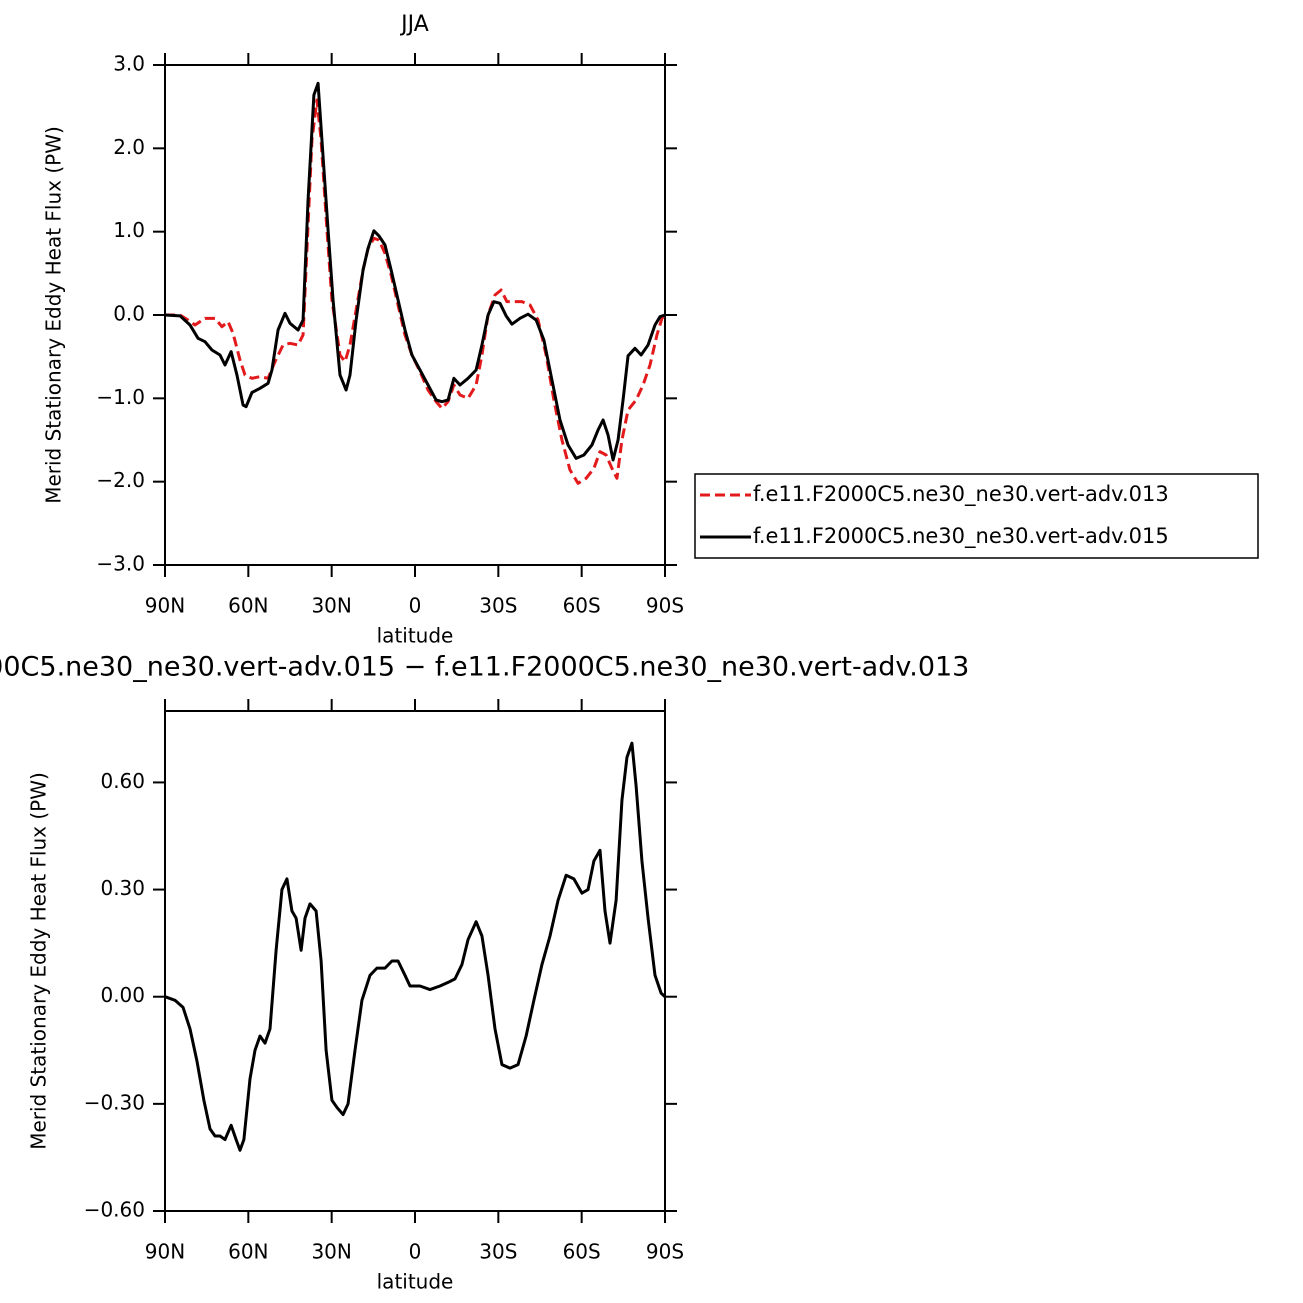 The image size is (1303, 1303). Describe the element at coordinates (961, 536) in the screenshot. I see `legend-label: f.e11.F2000C5.ne30_ne30.vert-adv.015` at that location.